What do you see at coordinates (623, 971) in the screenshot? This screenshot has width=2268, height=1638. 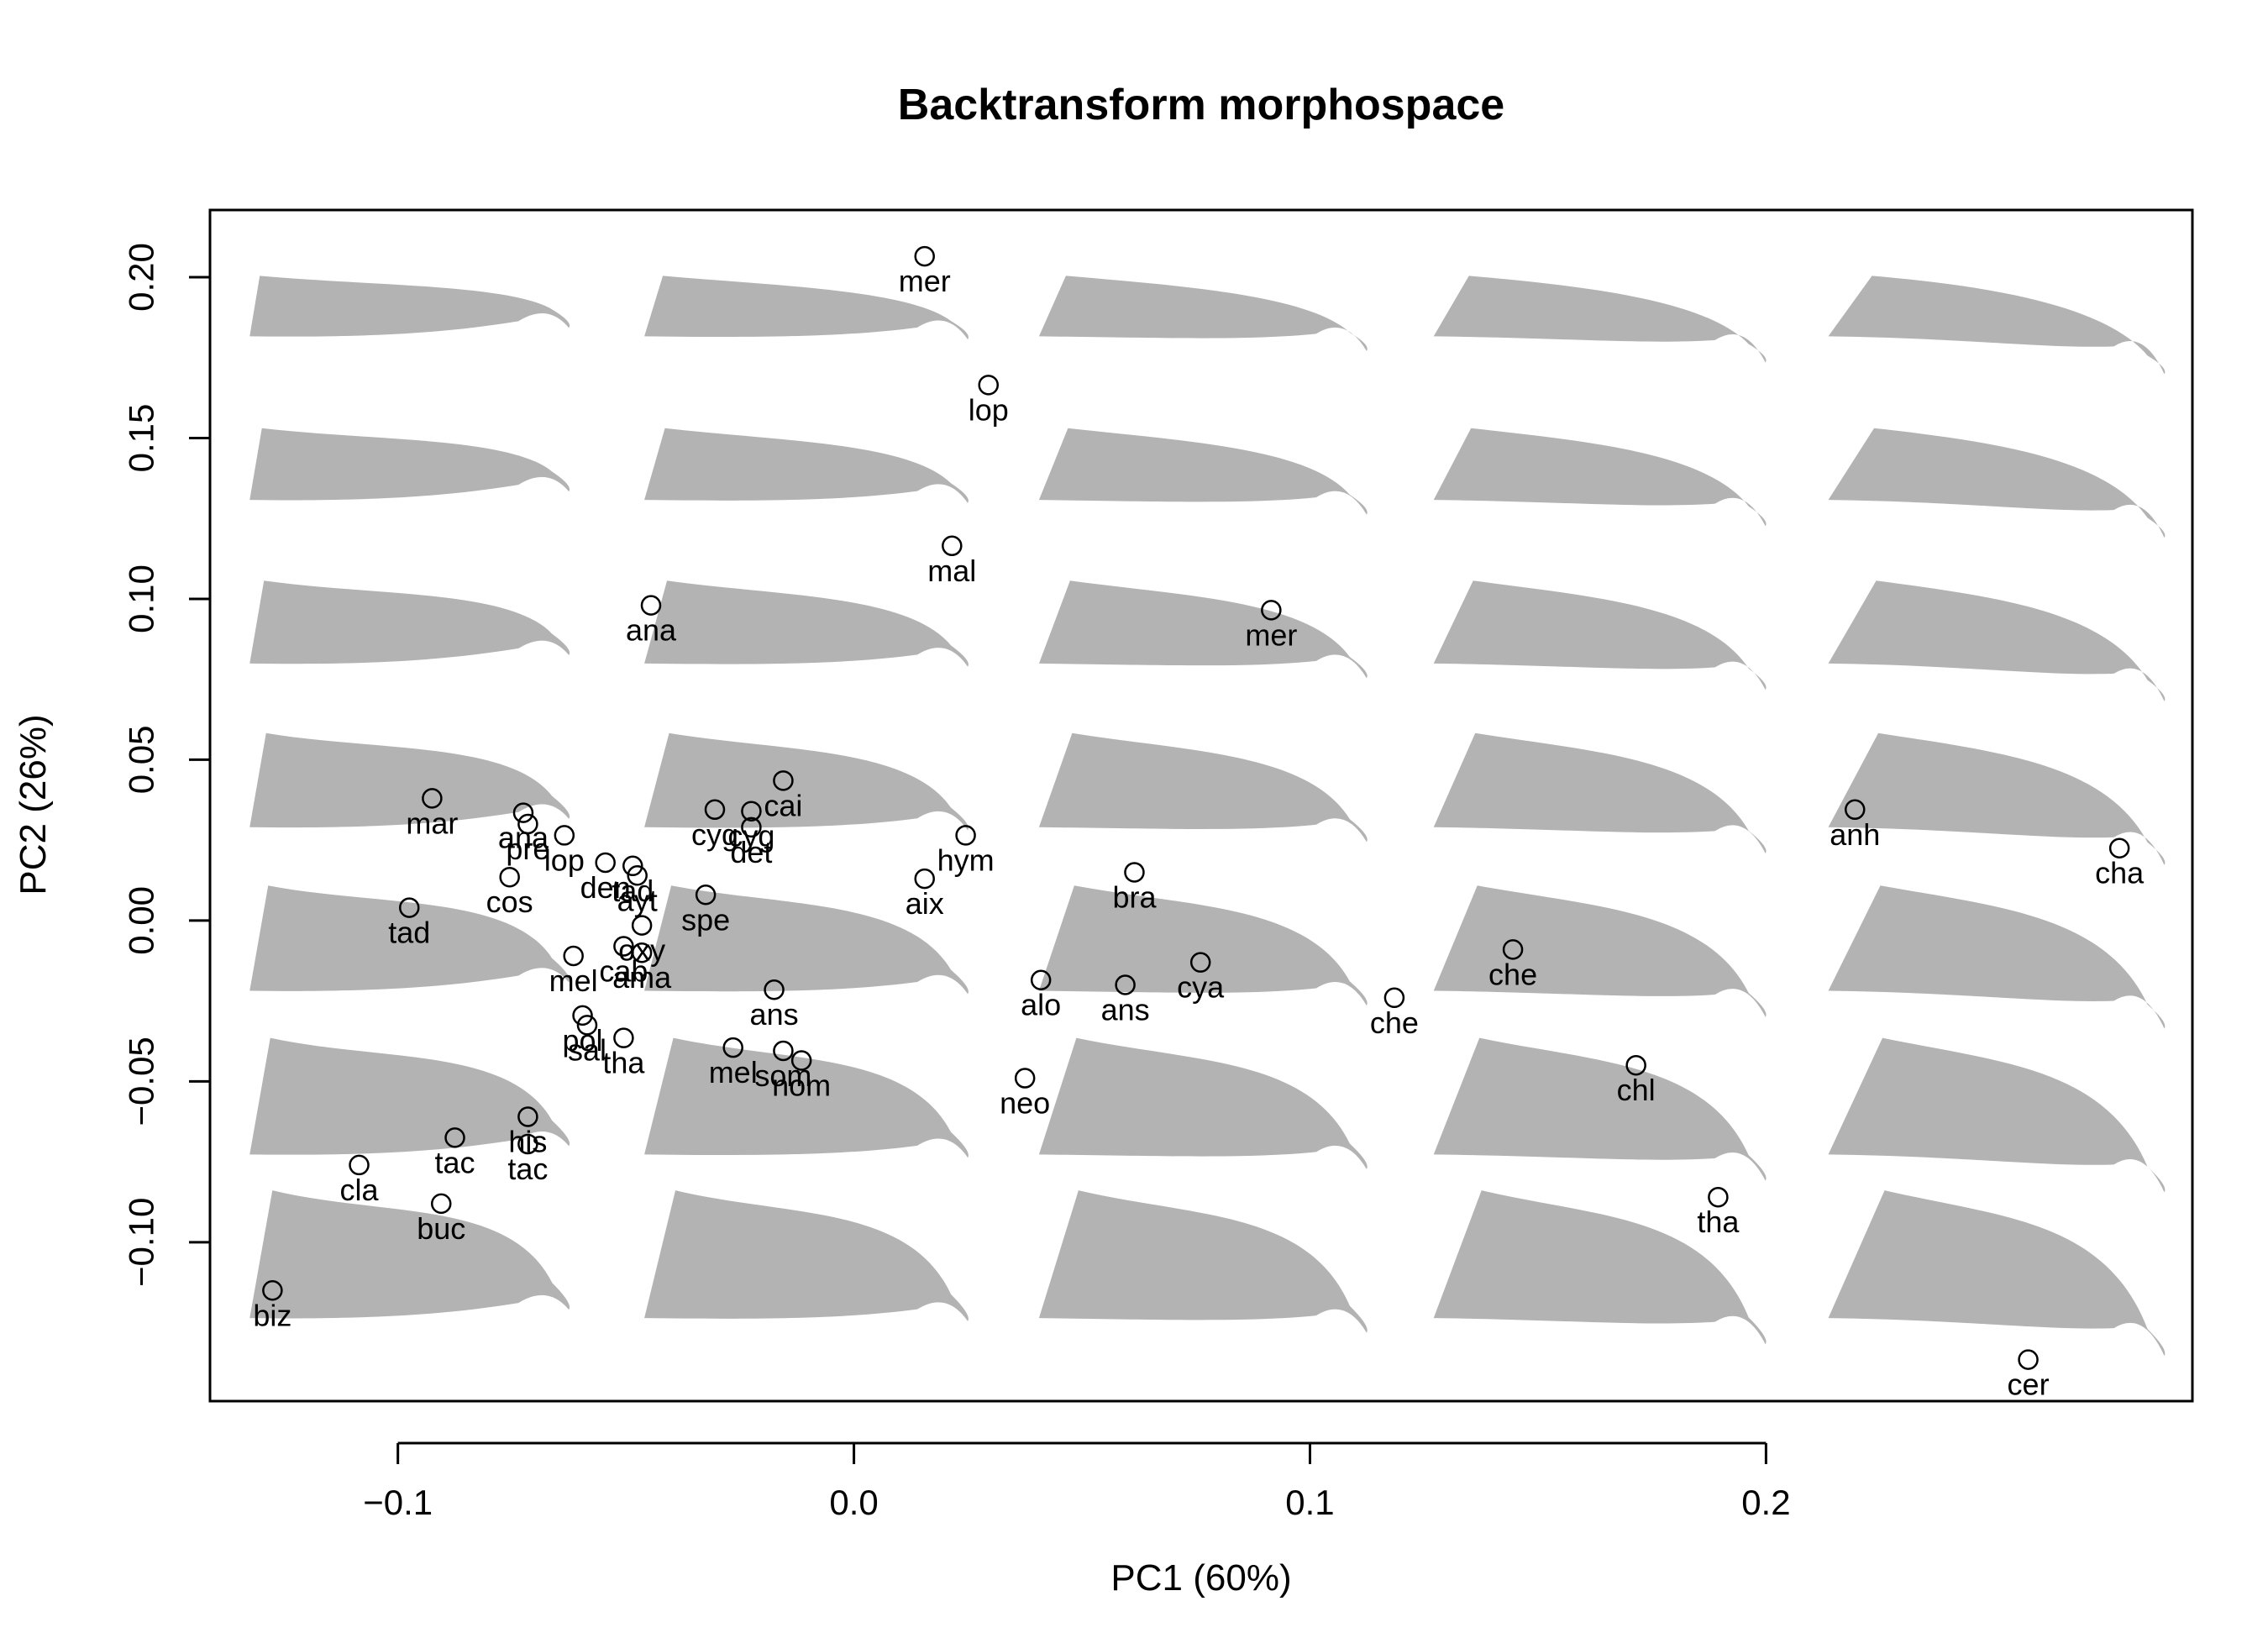 I see `point-label: cab` at bounding box center [623, 971].